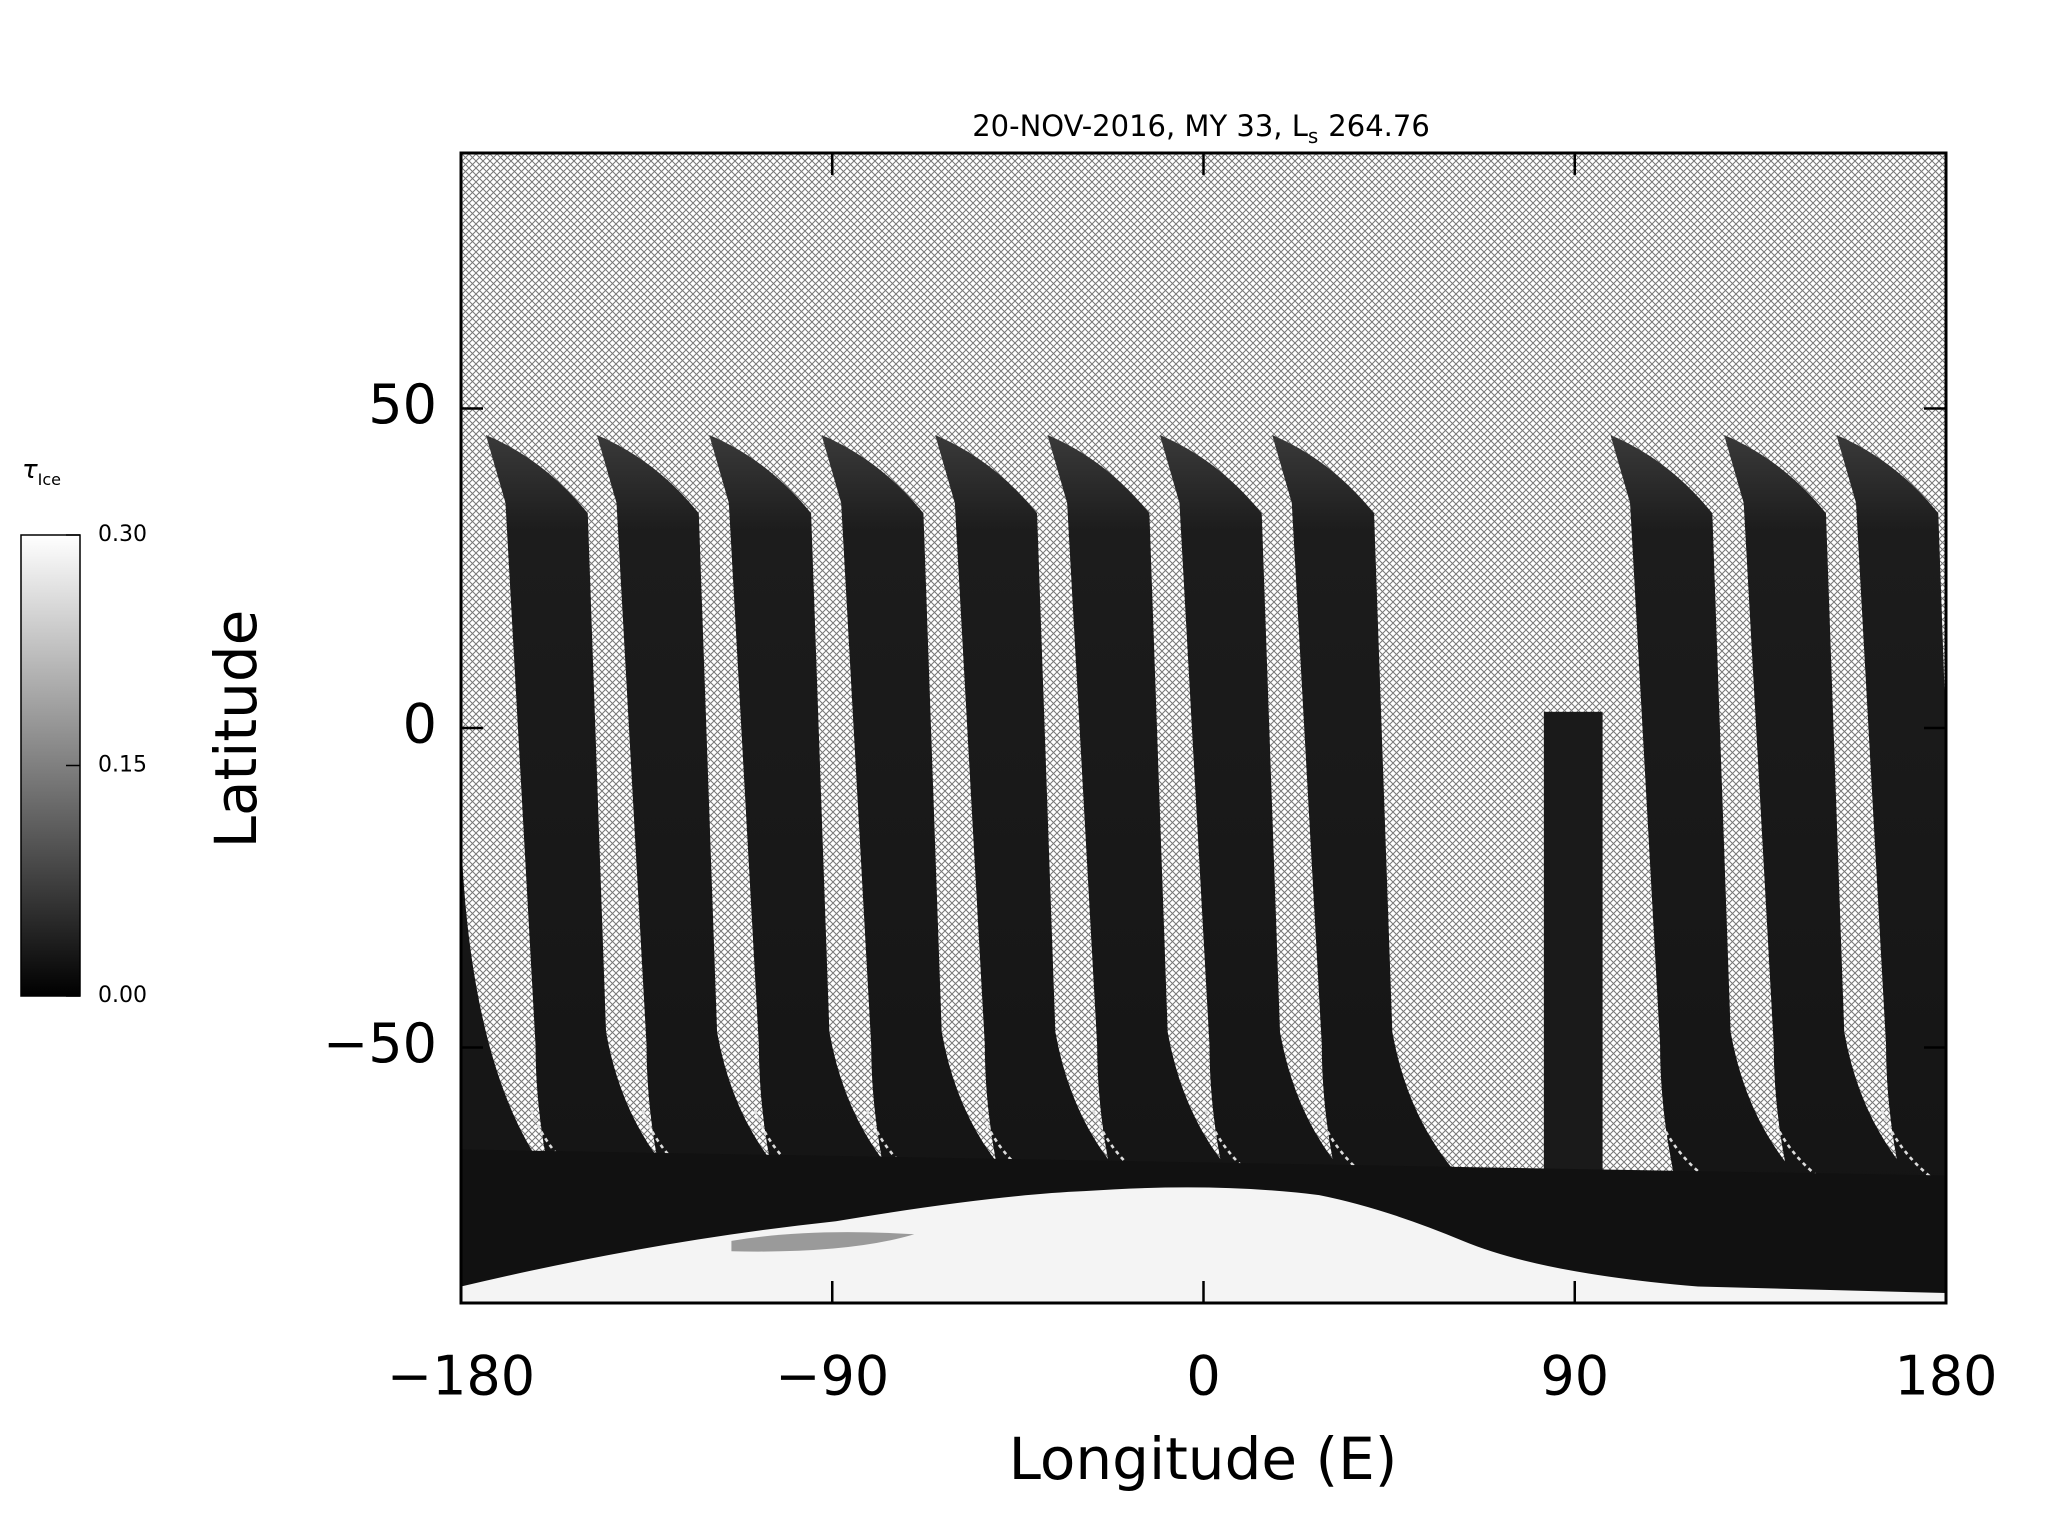 The image size is (2048, 1536). I want to click on colorbar-tick-label: 0.00, so click(122, 995).